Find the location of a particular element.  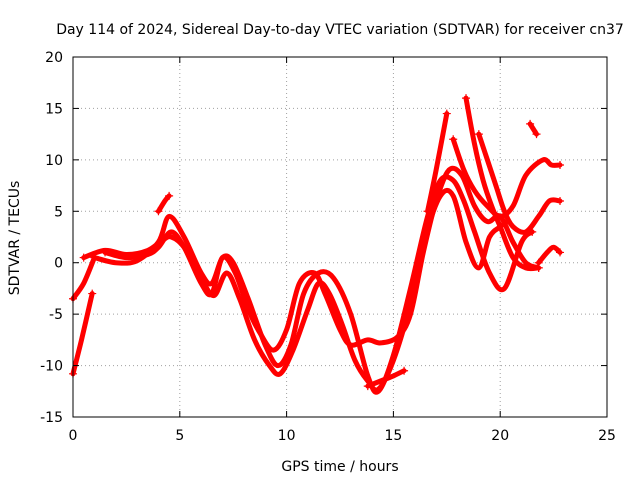

x-axis-label: GPS time / hours is located at coordinates (339, 467).